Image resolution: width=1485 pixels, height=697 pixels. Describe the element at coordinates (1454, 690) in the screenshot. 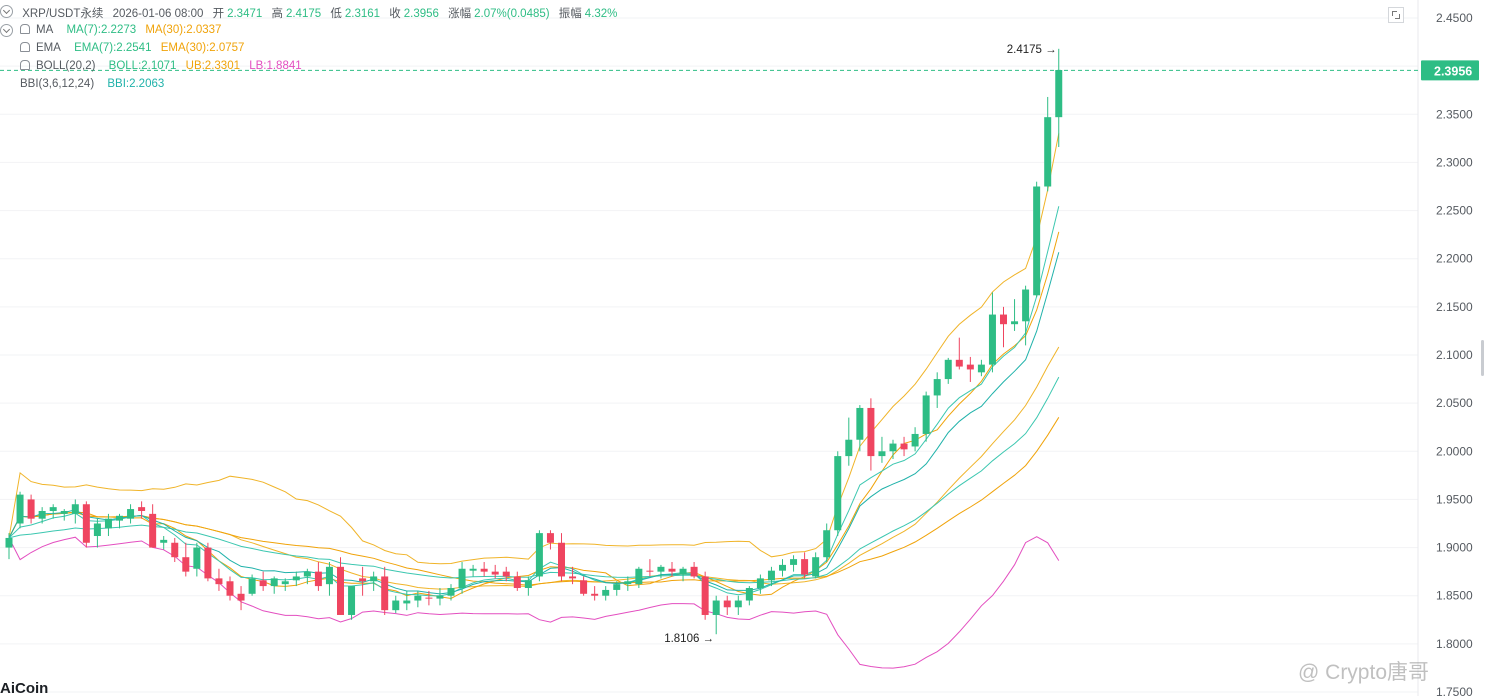

I see `y-tick-label: 1.7500` at that location.